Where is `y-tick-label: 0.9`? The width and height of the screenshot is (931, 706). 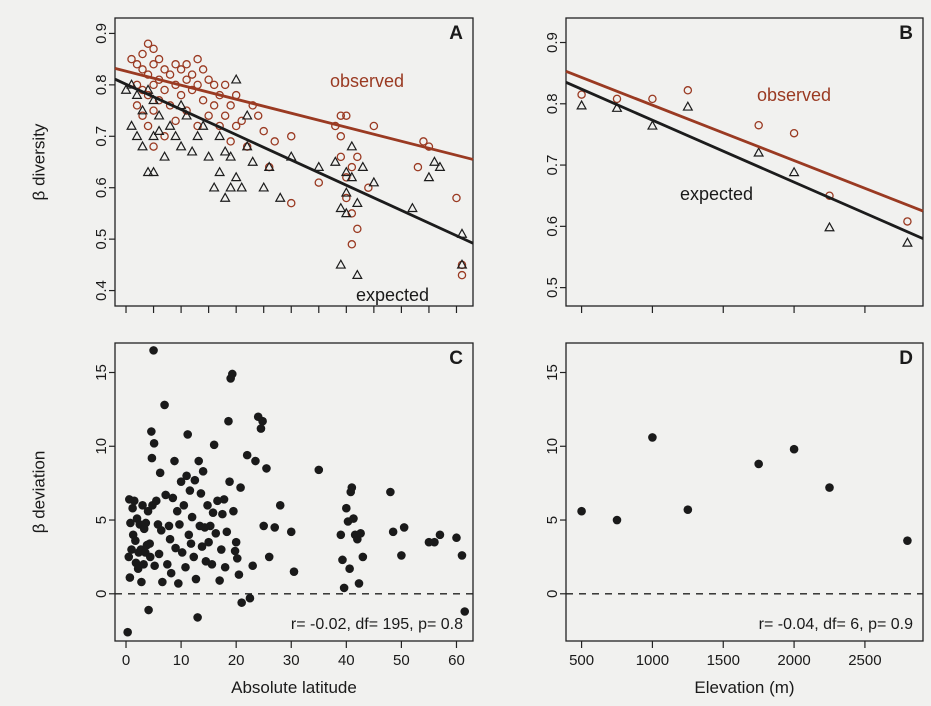 y-tick-label: 0.9 is located at coordinates (552, 42).